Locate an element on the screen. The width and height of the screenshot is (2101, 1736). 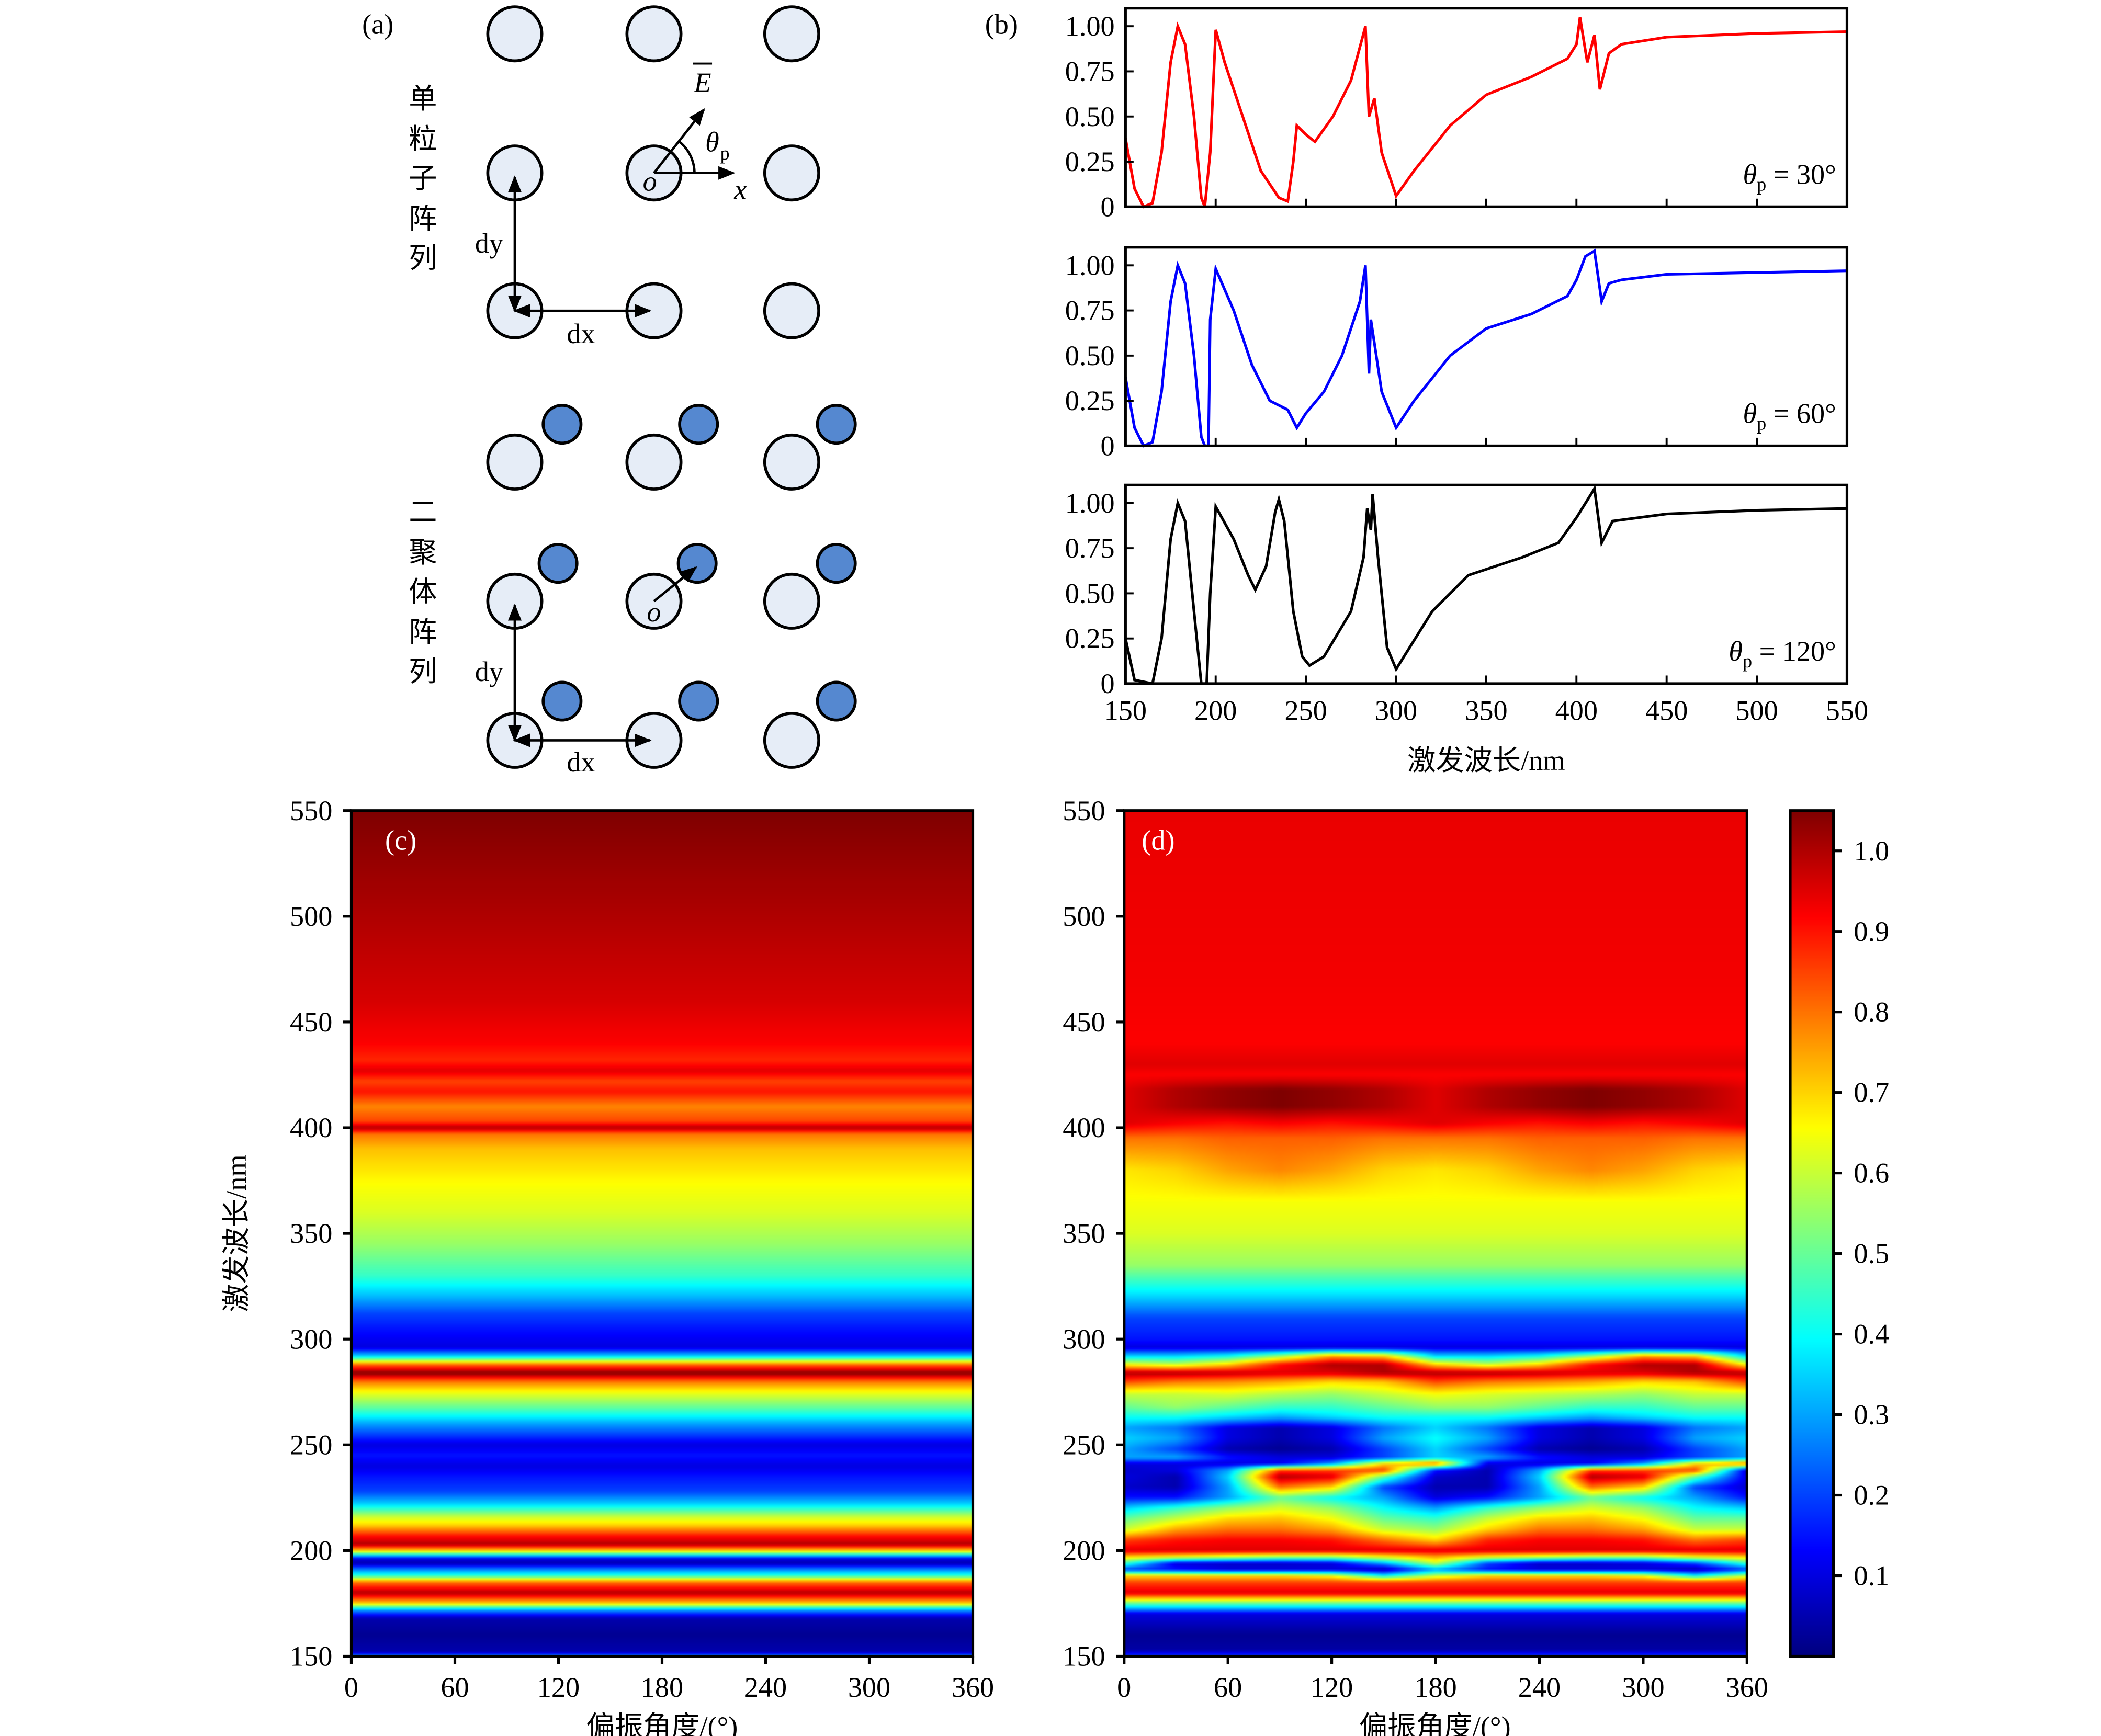
colorbar-tick-label: 0.5 is located at coordinates (1872, 1253).